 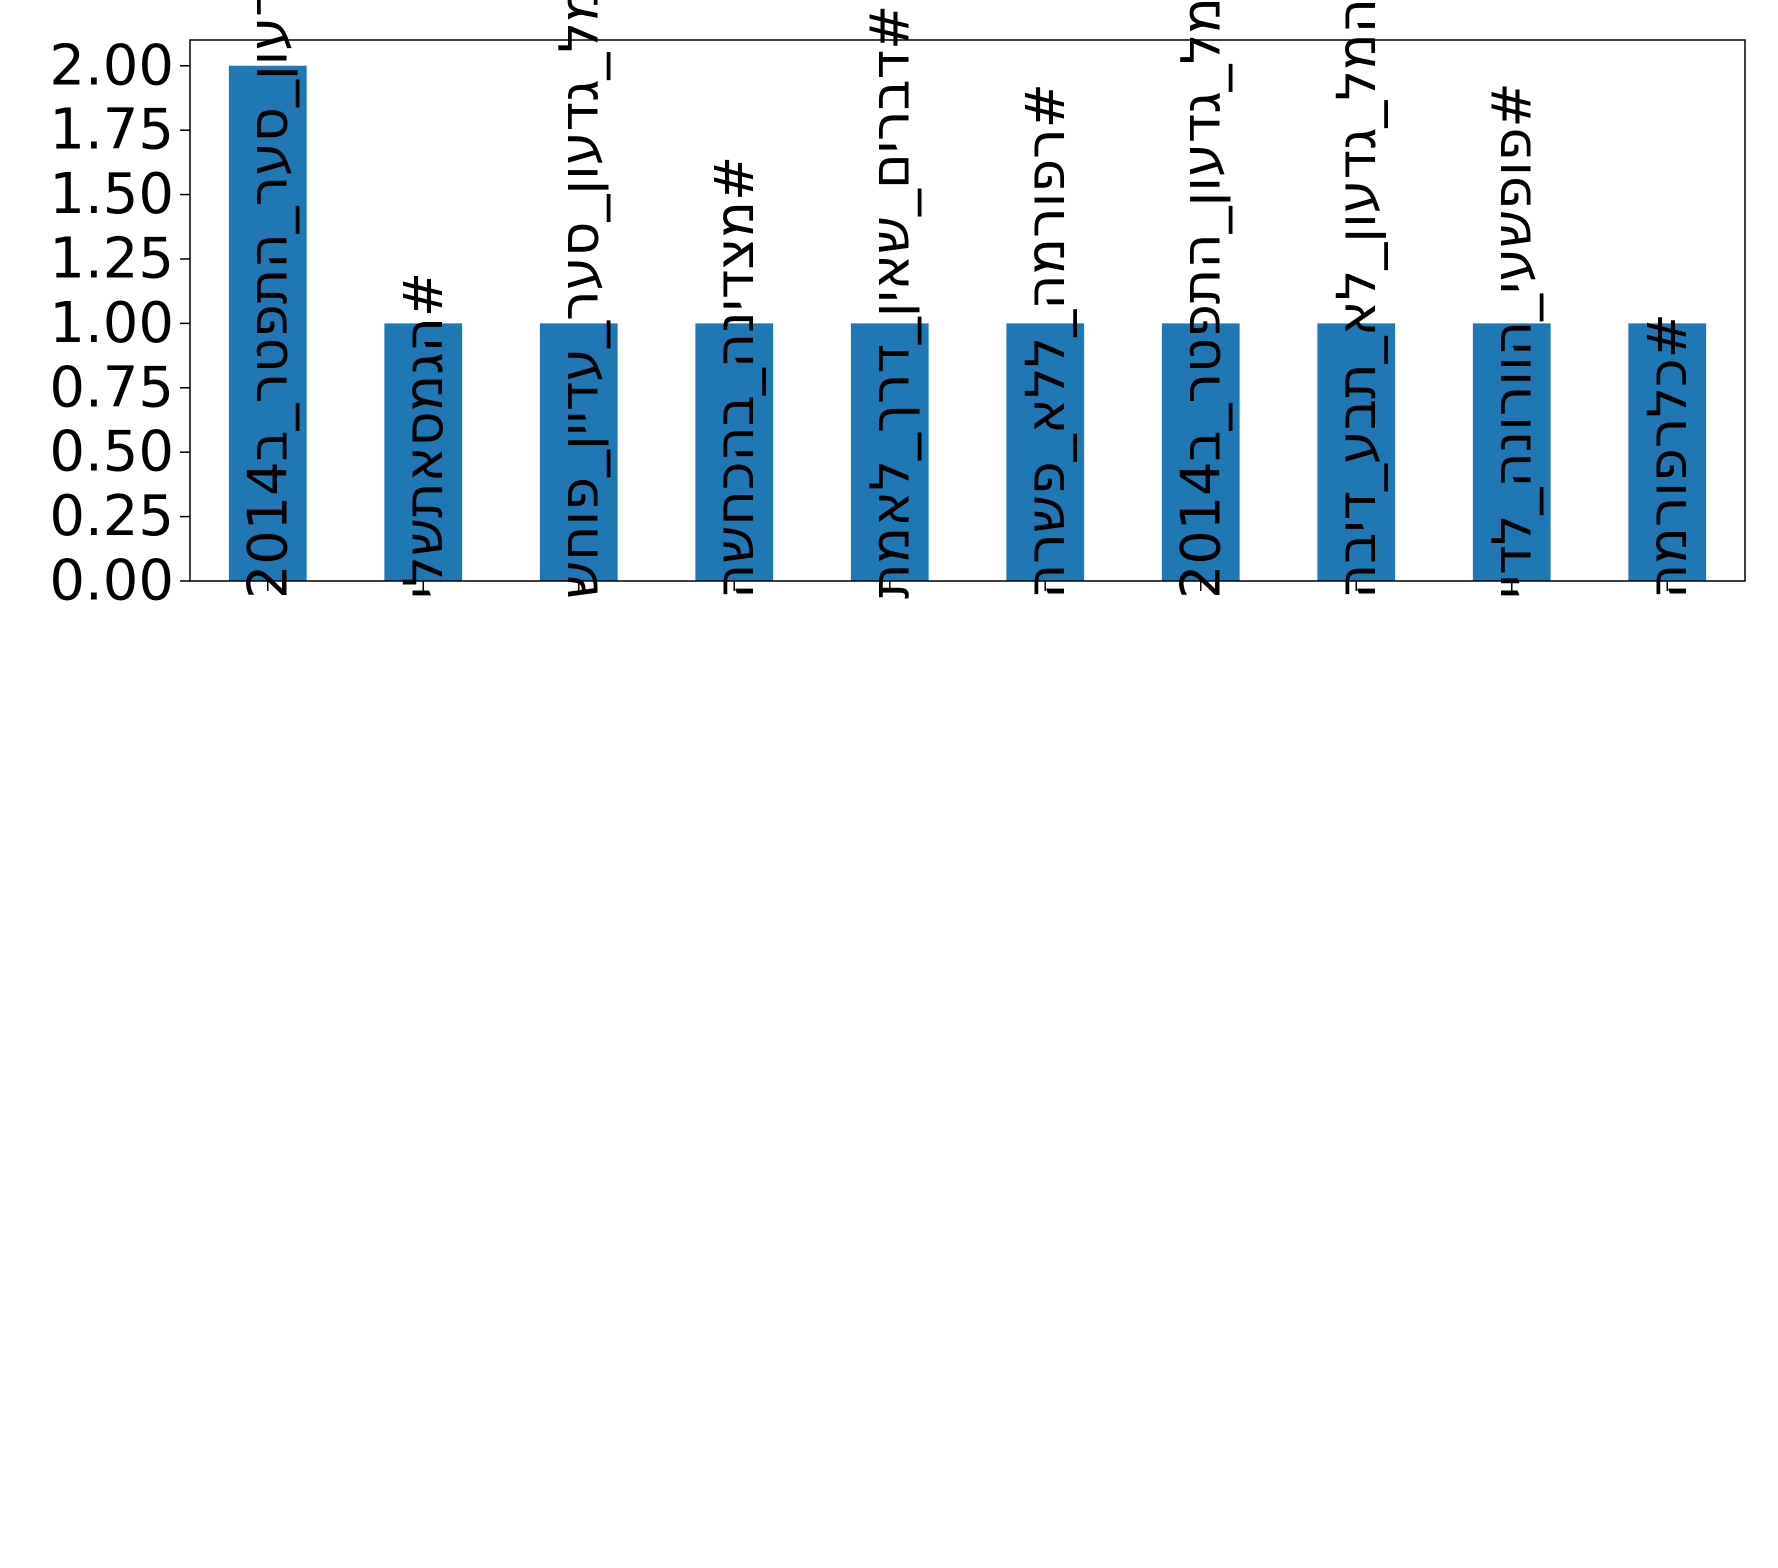 What do you see at coordinates (111, 258) in the screenshot?
I see `y-tick-label: 1.25` at bounding box center [111, 258].